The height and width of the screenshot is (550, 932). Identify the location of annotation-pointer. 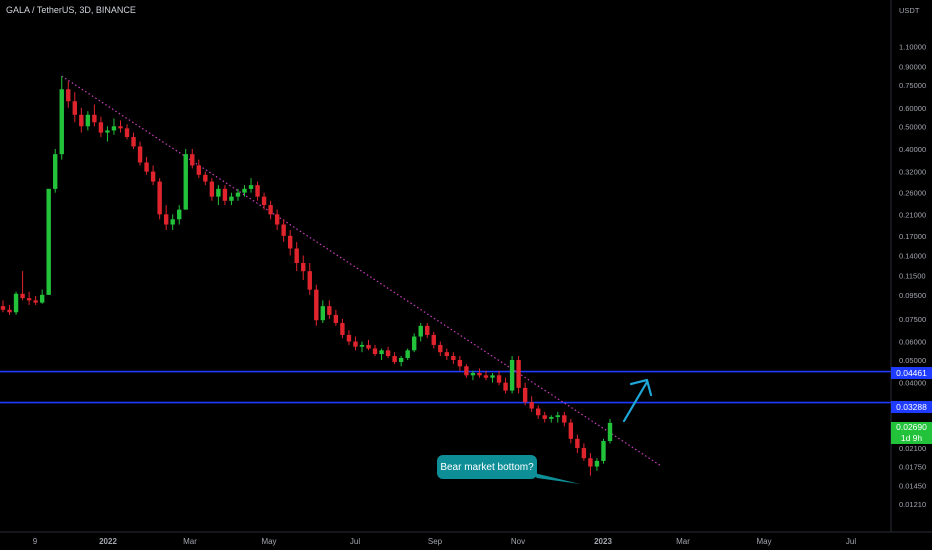
(555, 478).